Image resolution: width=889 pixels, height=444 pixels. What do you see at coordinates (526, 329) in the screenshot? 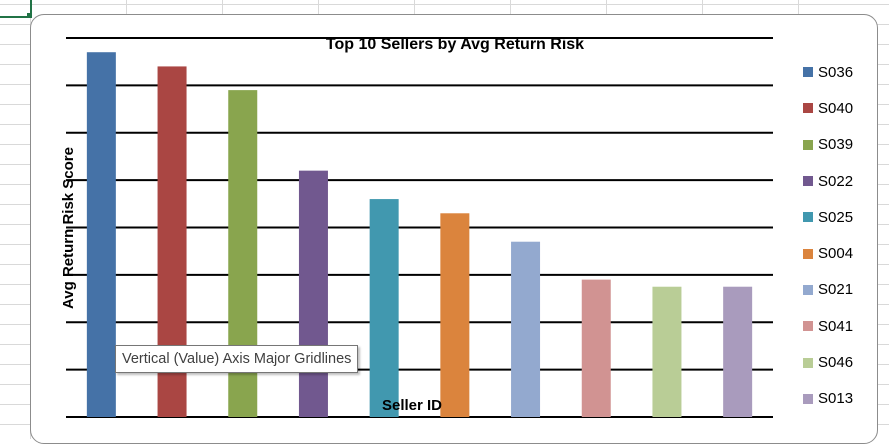
I see `bar-s021` at bounding box center [526, 329].